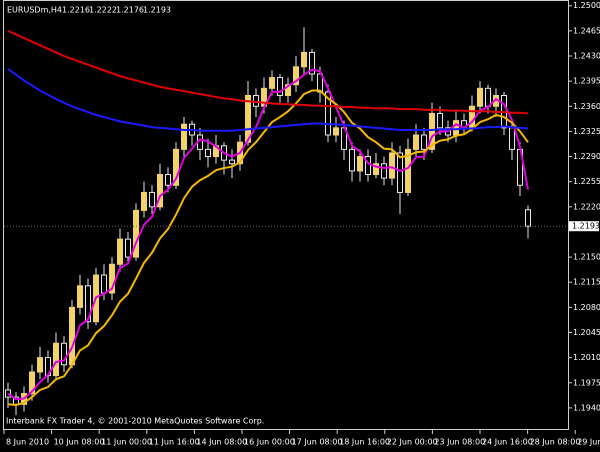 The height and width of the screenshot is (452, 600). I want to click on y-tick-label: 1.2220, so click(586, 206).